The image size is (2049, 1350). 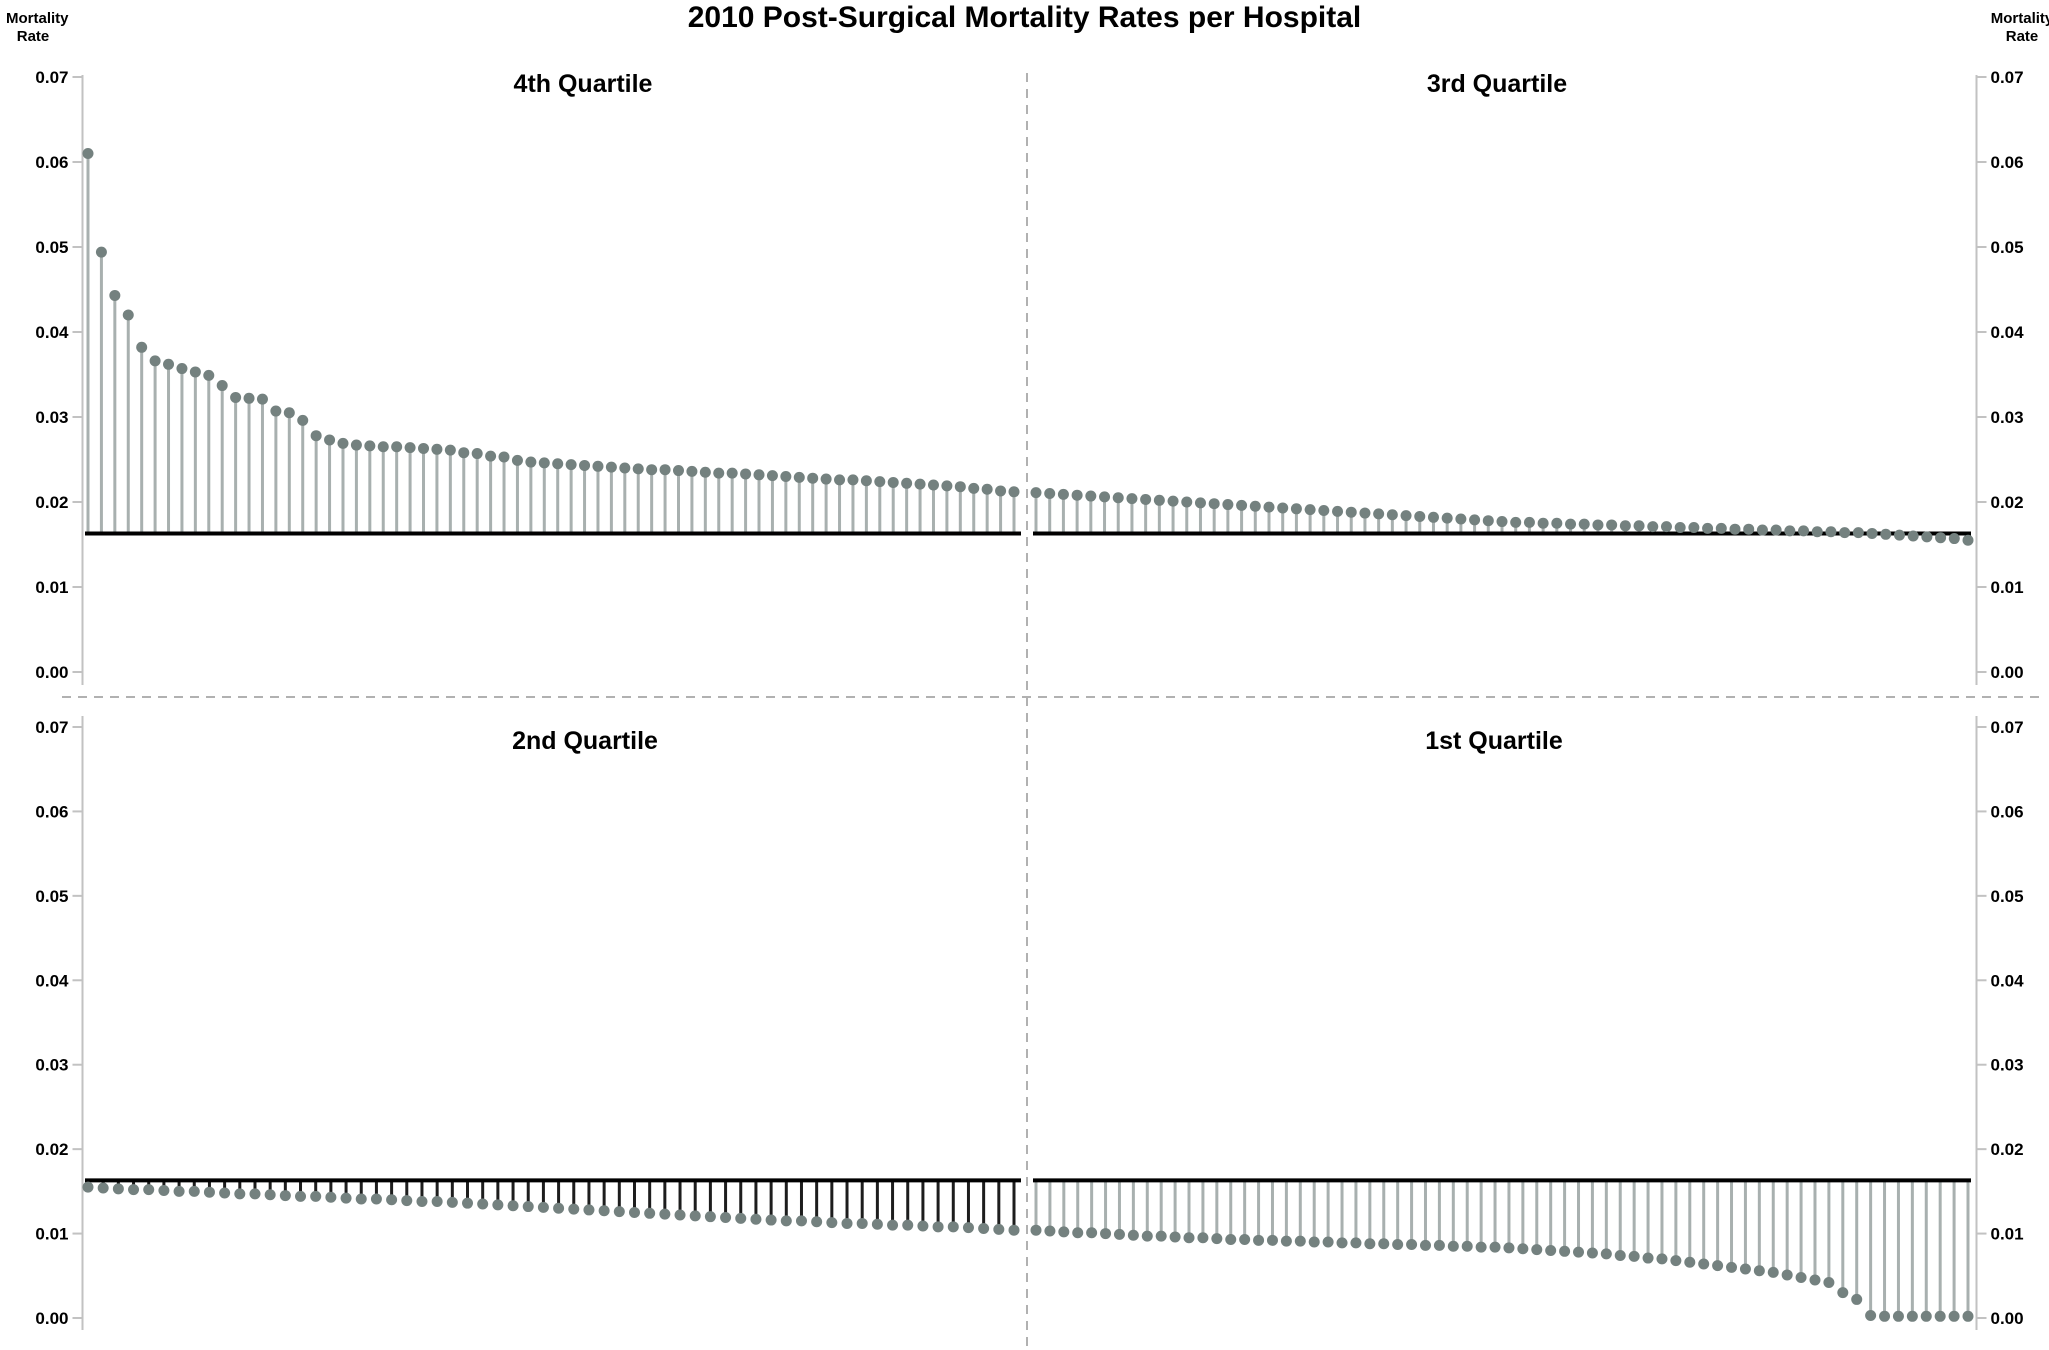 What do you see at coordinates (2007, 1318) in the screenshot?
I see `y-tick-label-right: 0.00` at bounding box center [2007, 1318].